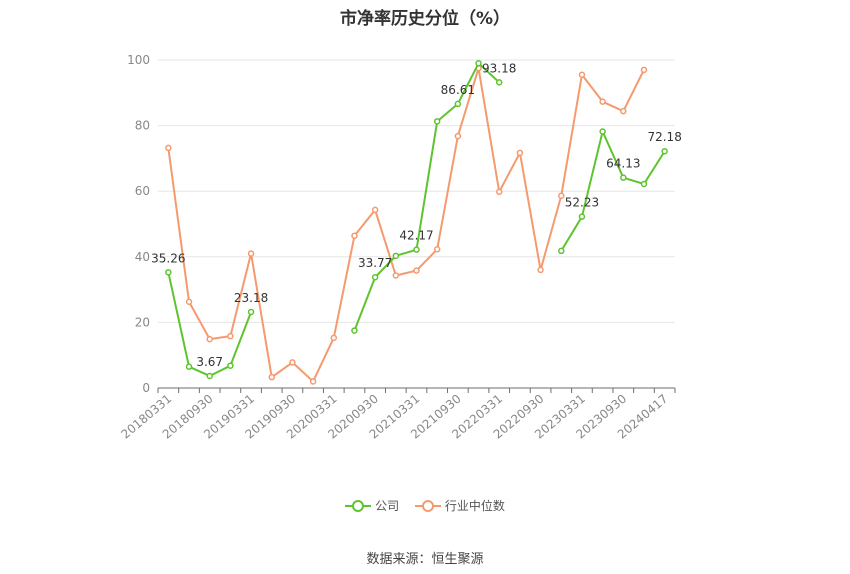  I want to click on data-label: 33.77, so click(375, 263).